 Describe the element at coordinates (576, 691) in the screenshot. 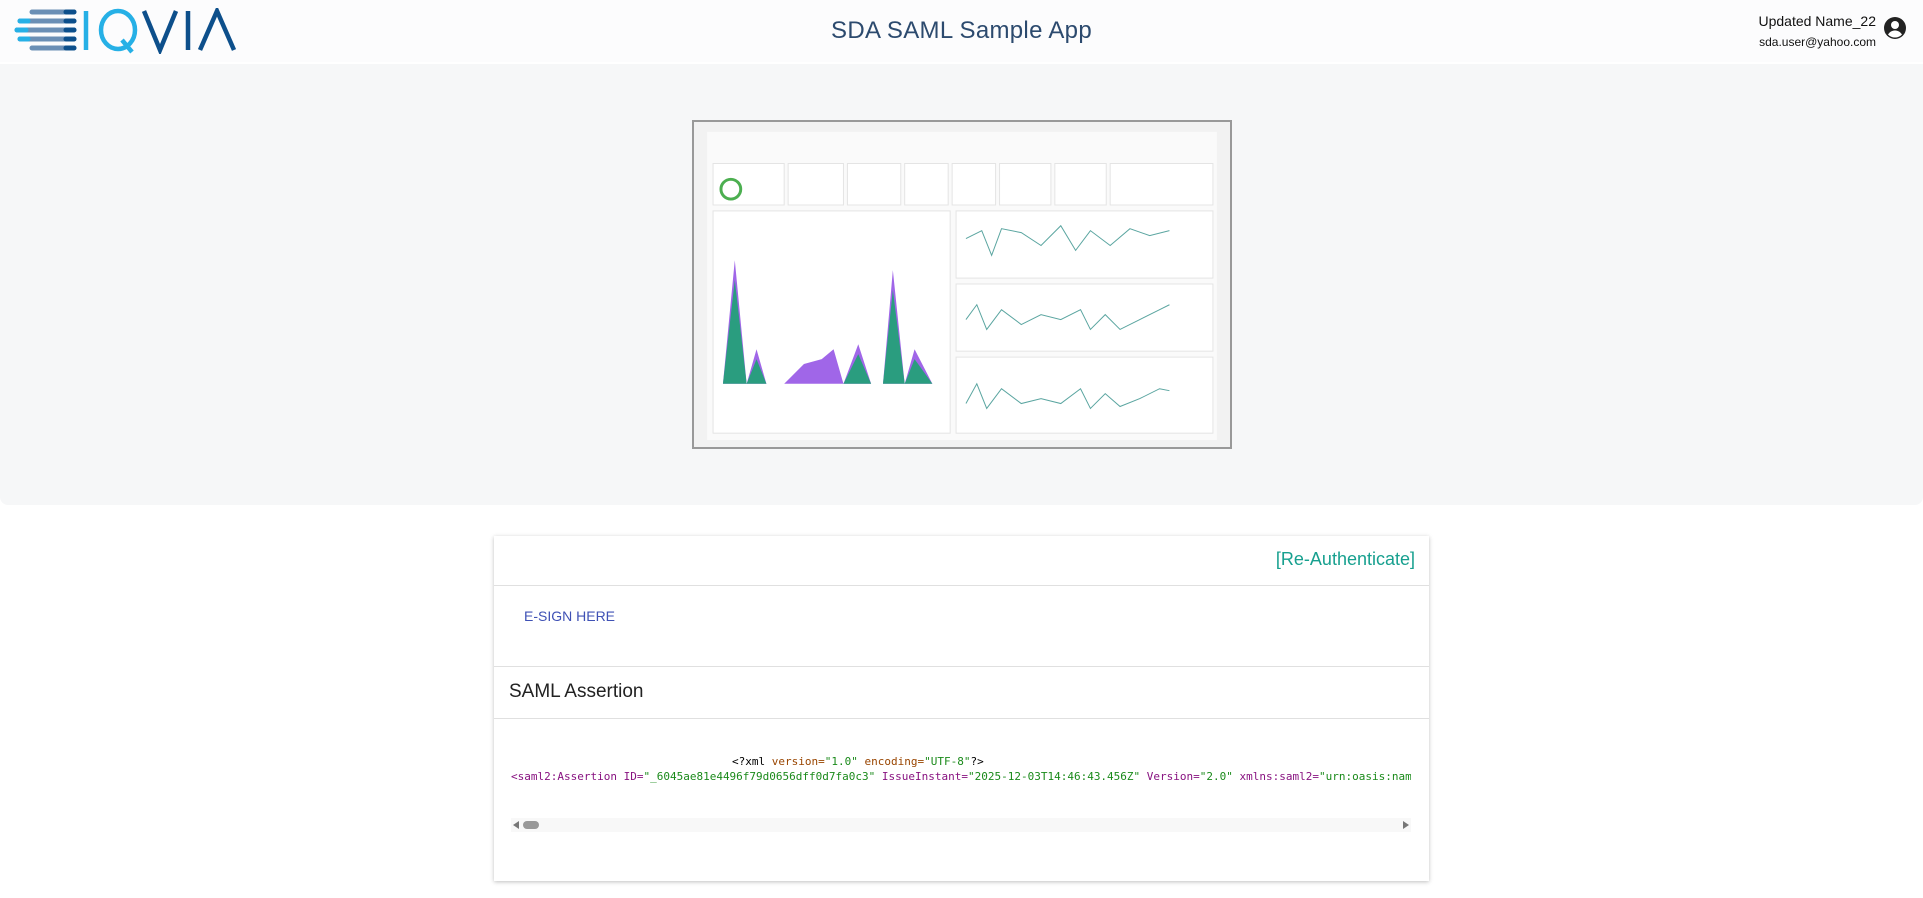

I see `saml-assertion-title: SAML Assertion` at that location.